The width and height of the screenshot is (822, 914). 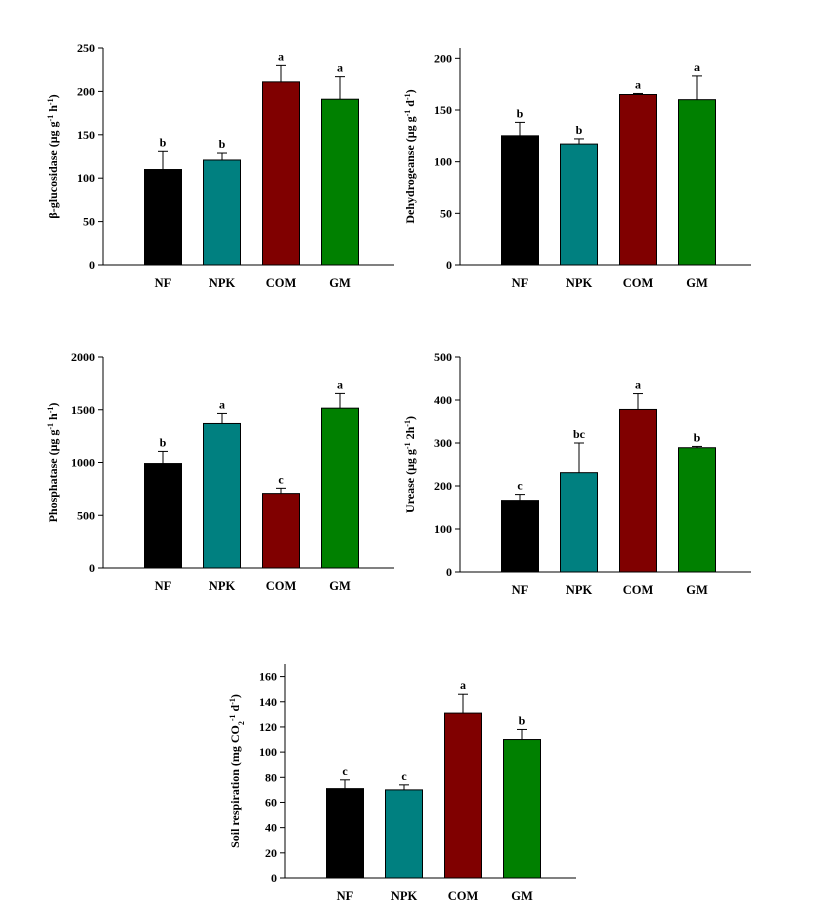 What do you see at coordinates (83, 410) in the screenshot?
I see `y-tick-label: 1500` at bounding box center [83, 410].